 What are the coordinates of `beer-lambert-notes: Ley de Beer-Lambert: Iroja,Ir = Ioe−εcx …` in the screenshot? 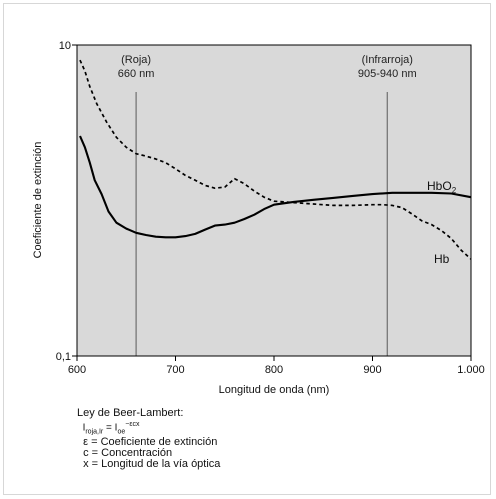 It's located at (148, 439).